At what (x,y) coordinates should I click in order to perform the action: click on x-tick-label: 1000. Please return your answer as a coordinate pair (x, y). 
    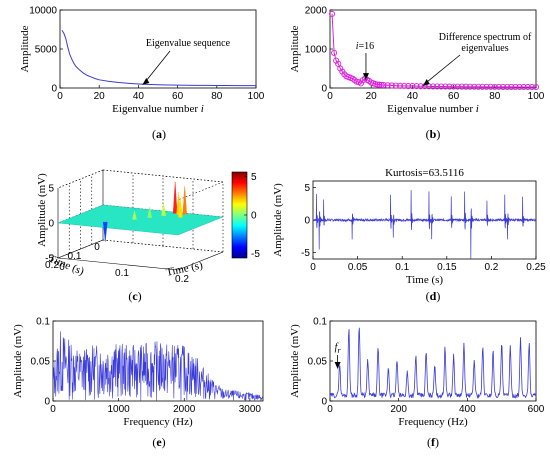
    Looking at the image, I should click on (119, 409).